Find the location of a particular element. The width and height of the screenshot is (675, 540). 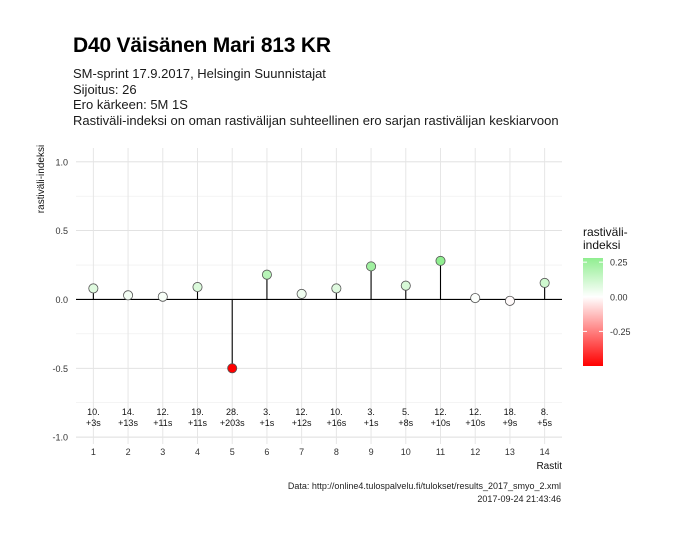

point-label-rank: 19. is located at coordinates (197, 412).